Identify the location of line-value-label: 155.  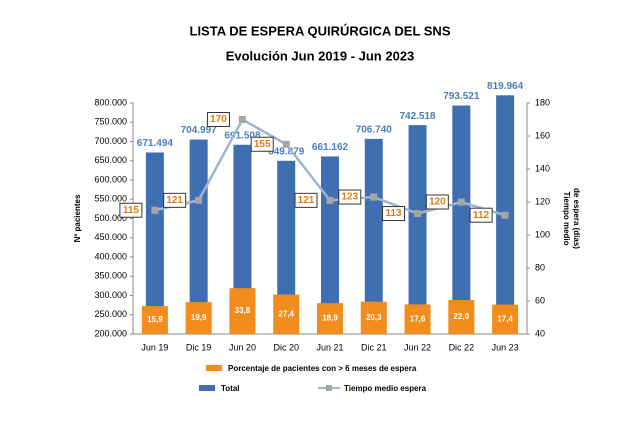
(262, 144).